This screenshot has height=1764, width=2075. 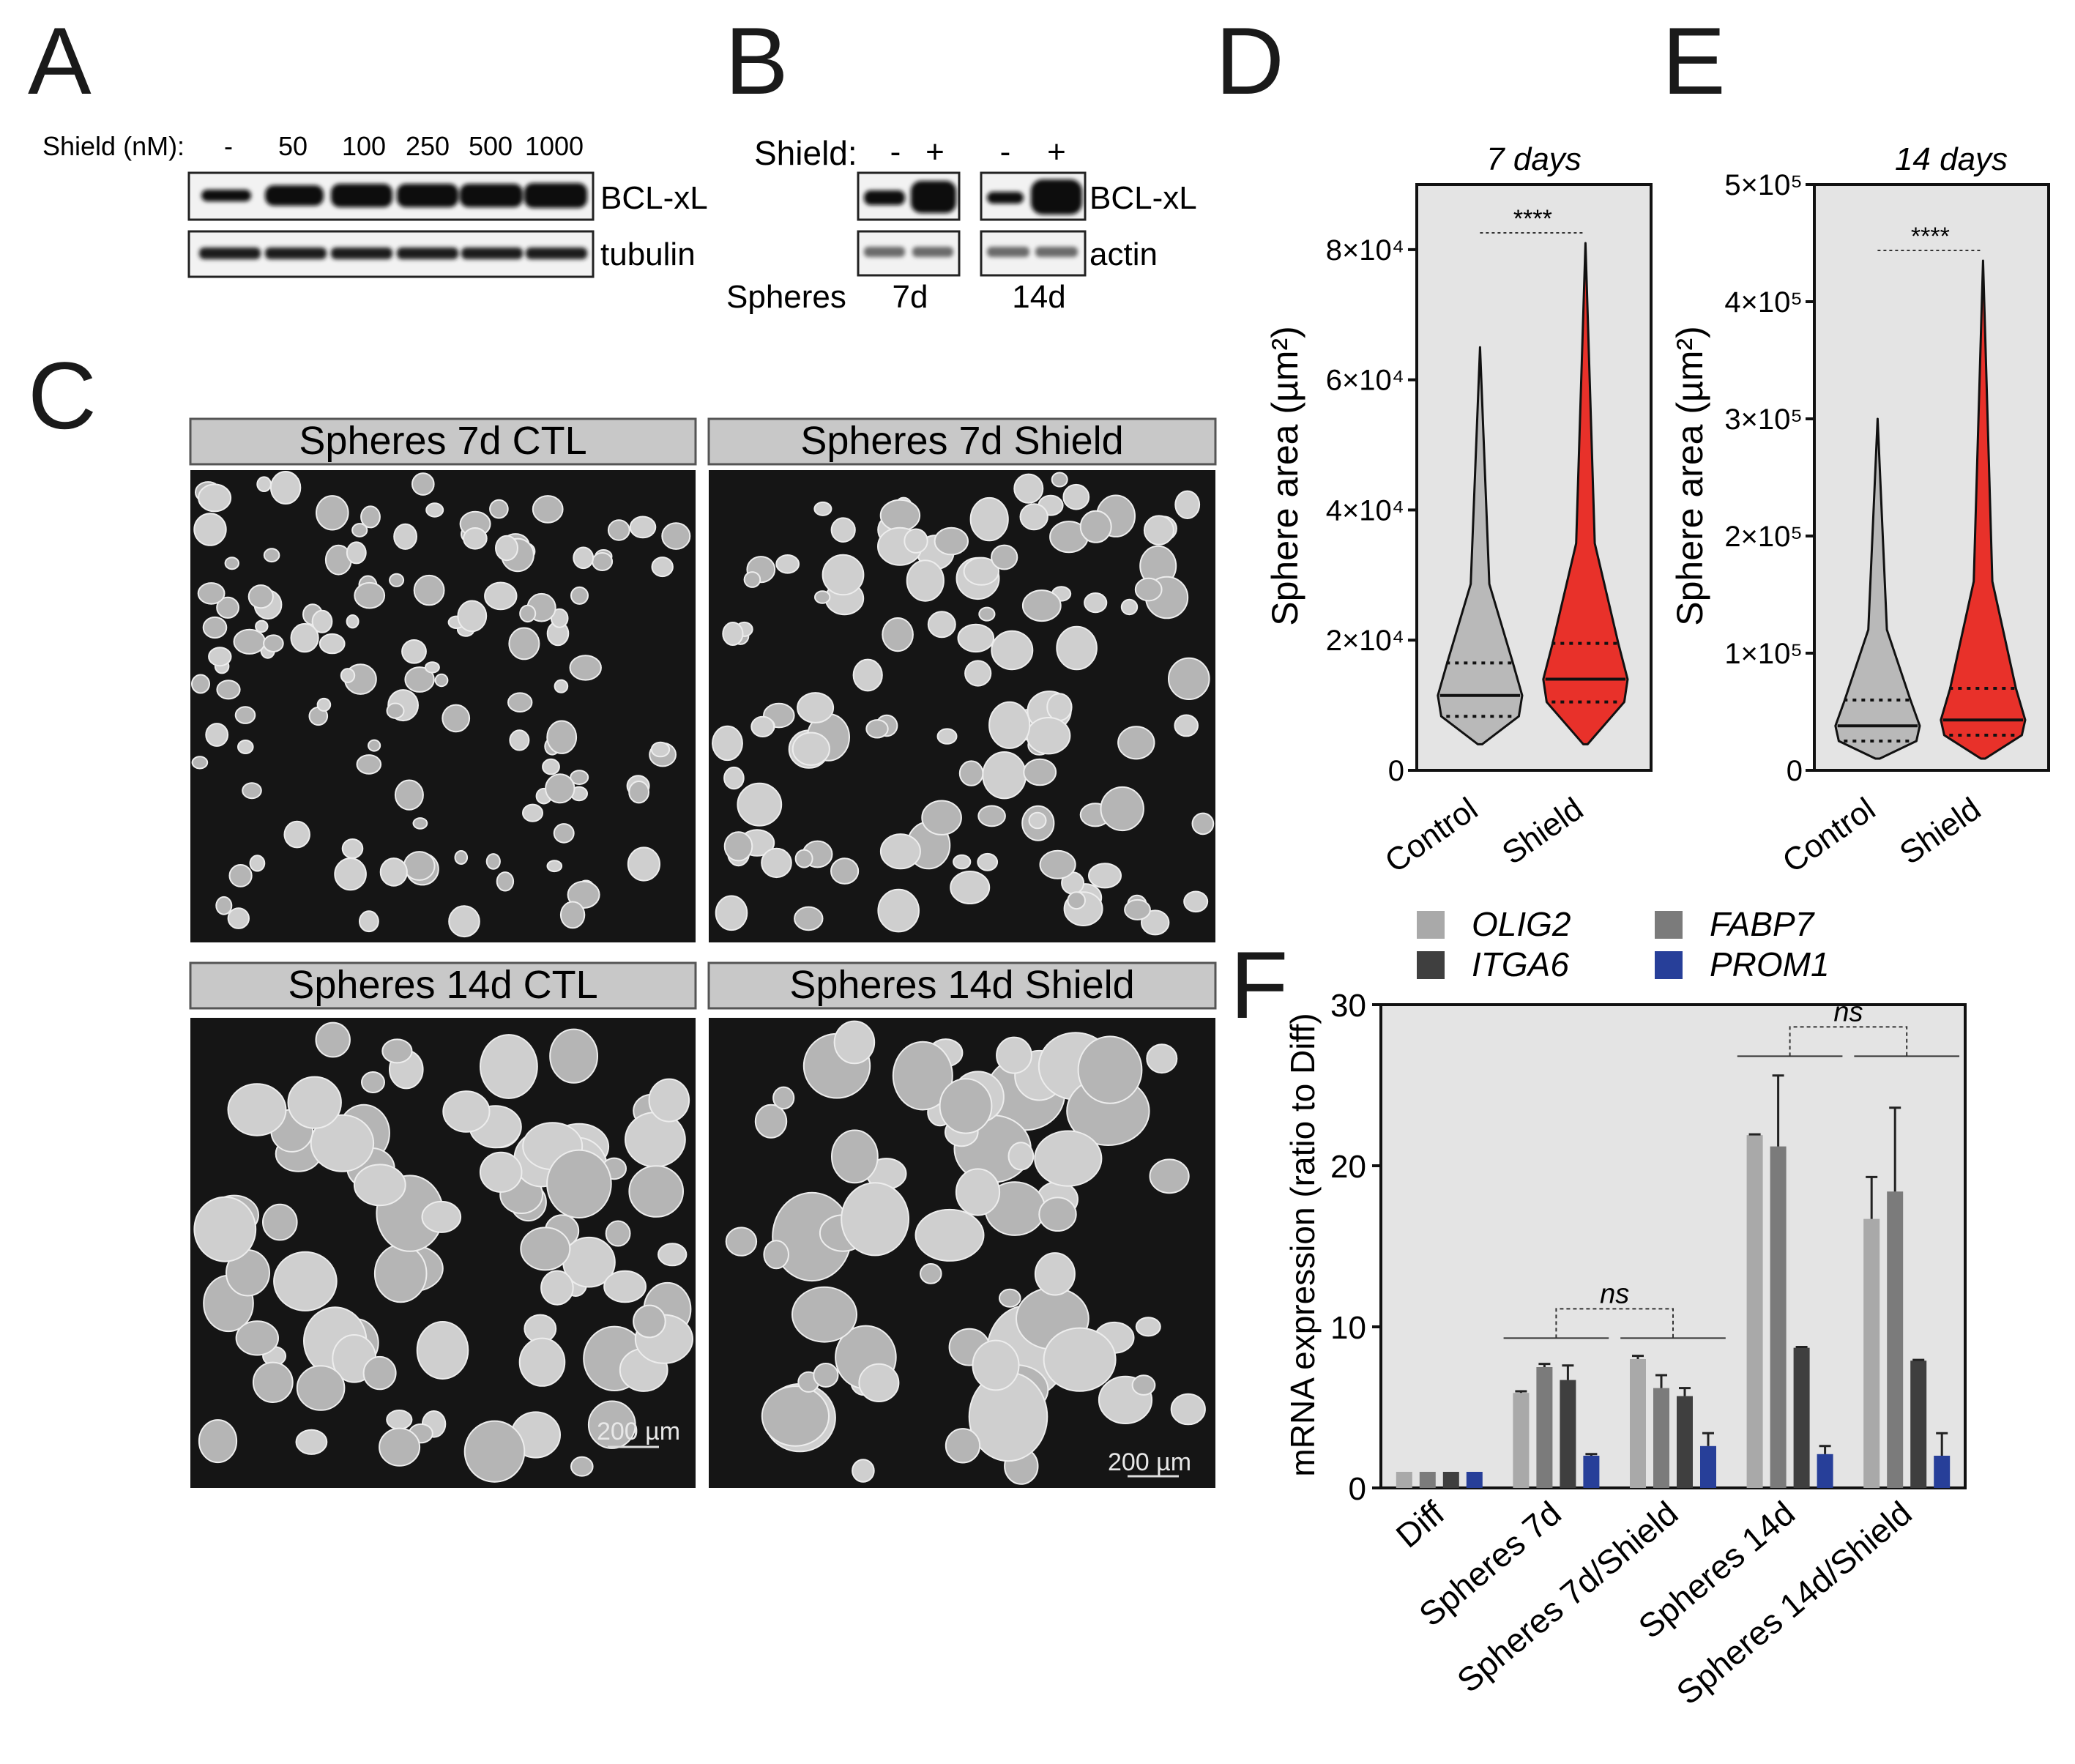 What do you see at coordinates (1685, 1442) in the screenshot?
I see `bar-itga6` at bounding box center [1685, 1442].